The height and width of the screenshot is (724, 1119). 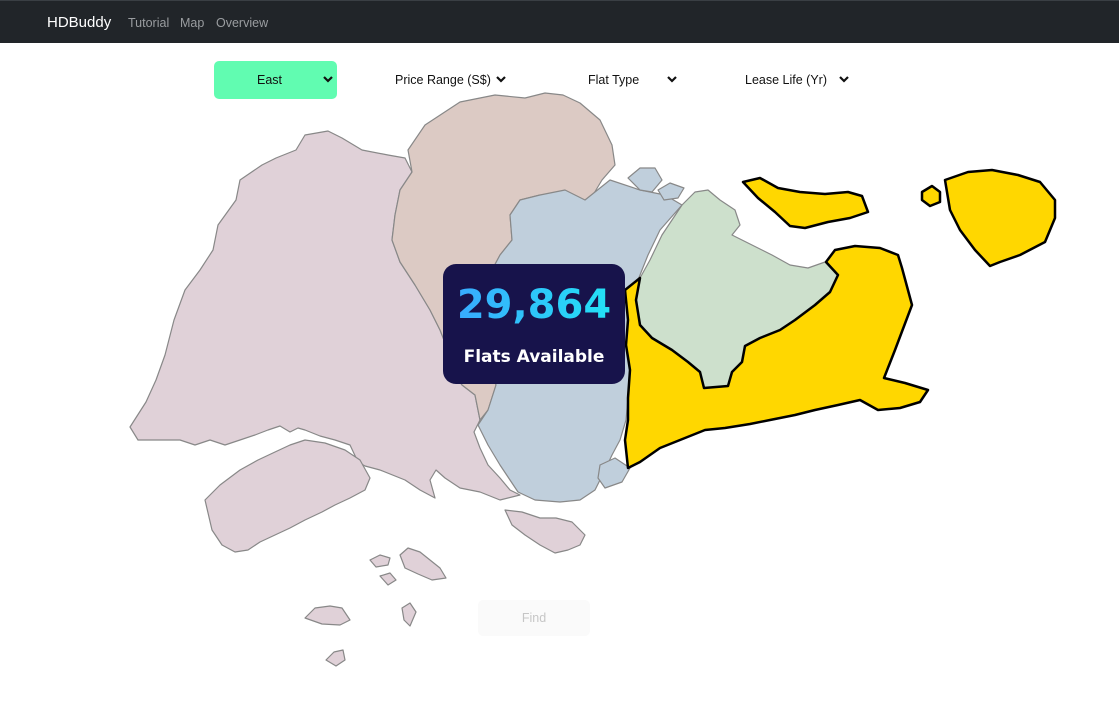 I want to click on lease-life-label: Lease Life (Yr), so click(x=786, y=80).